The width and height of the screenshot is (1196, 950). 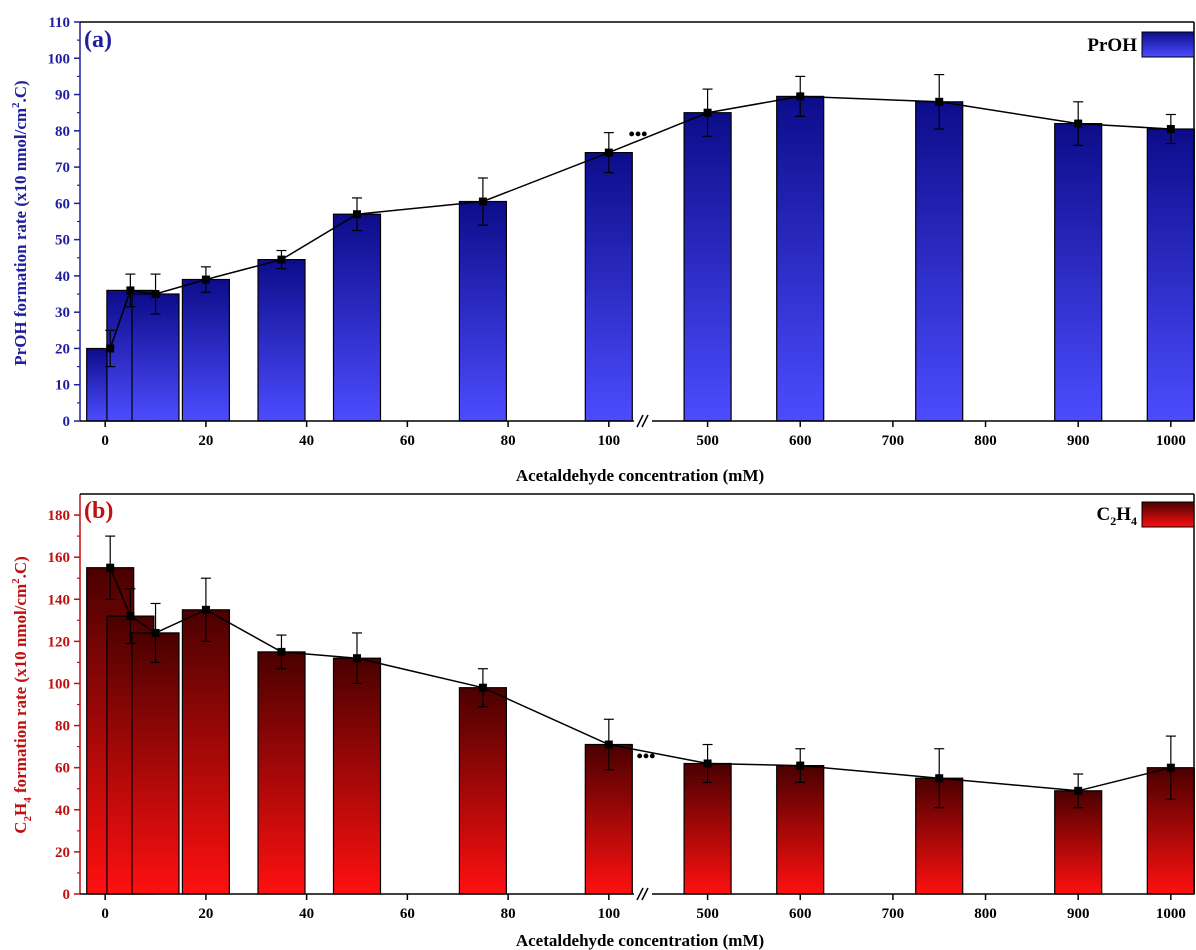 I want to click on x-tick-label: 900, so click(x=1078, y=441).